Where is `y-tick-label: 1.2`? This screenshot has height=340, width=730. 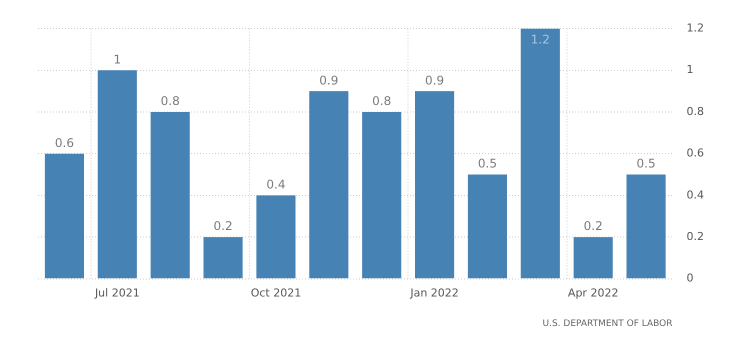
y-tick-label: 1.2 is located at coordinates (695, 27).